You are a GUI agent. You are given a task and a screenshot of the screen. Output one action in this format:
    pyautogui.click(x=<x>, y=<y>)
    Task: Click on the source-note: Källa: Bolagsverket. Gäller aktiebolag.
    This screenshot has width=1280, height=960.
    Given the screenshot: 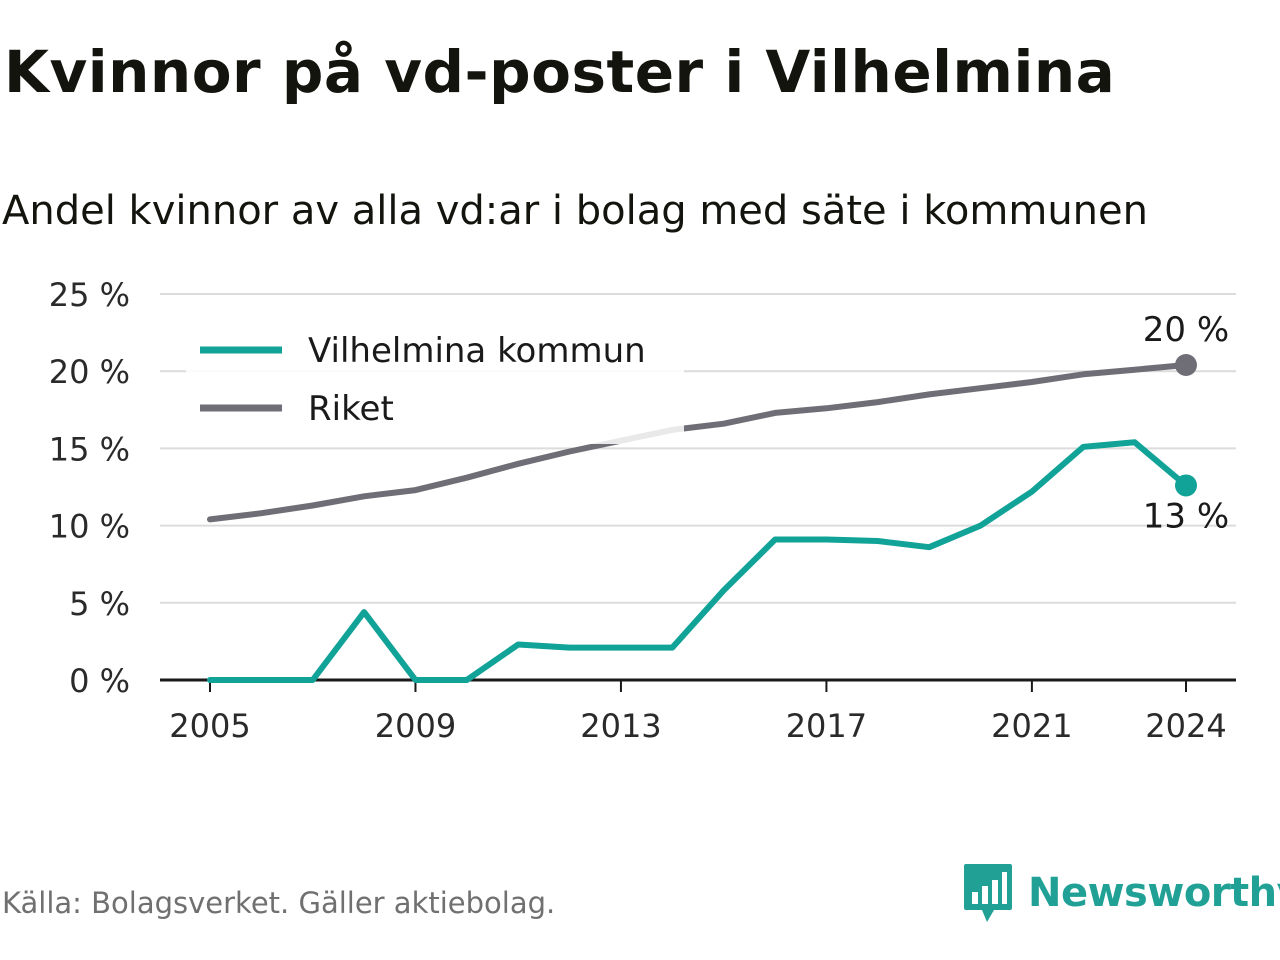 What is the action you would take?
    pyautogui.click(x=279, y=903)
    